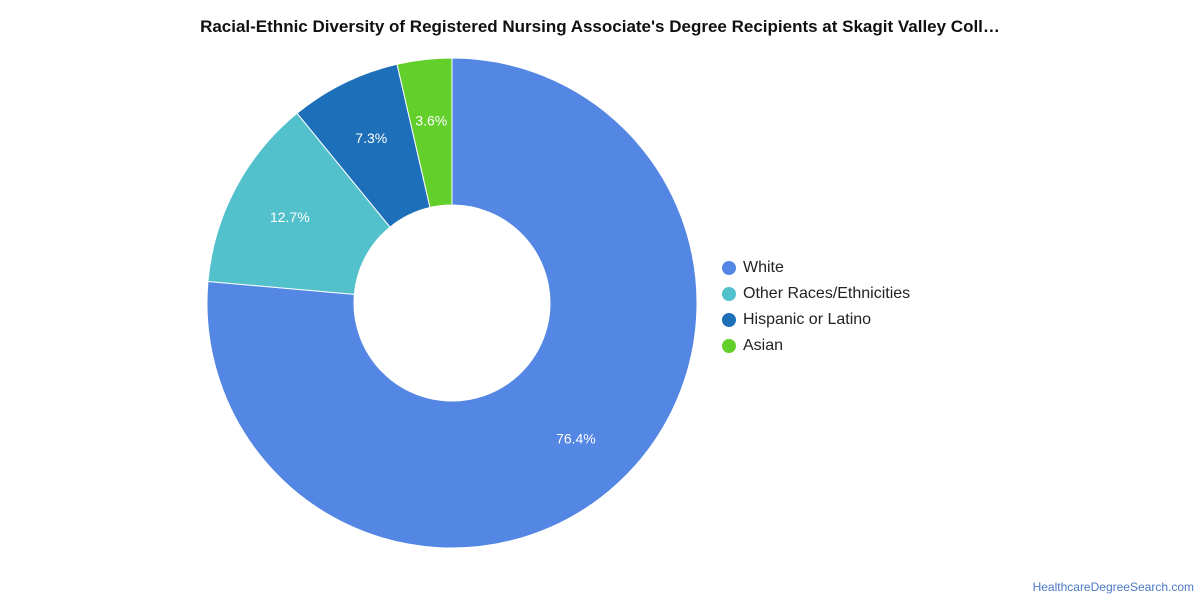 The image size is (1200, 600). I want to click on legend-item: Asian, so click(816, 346).